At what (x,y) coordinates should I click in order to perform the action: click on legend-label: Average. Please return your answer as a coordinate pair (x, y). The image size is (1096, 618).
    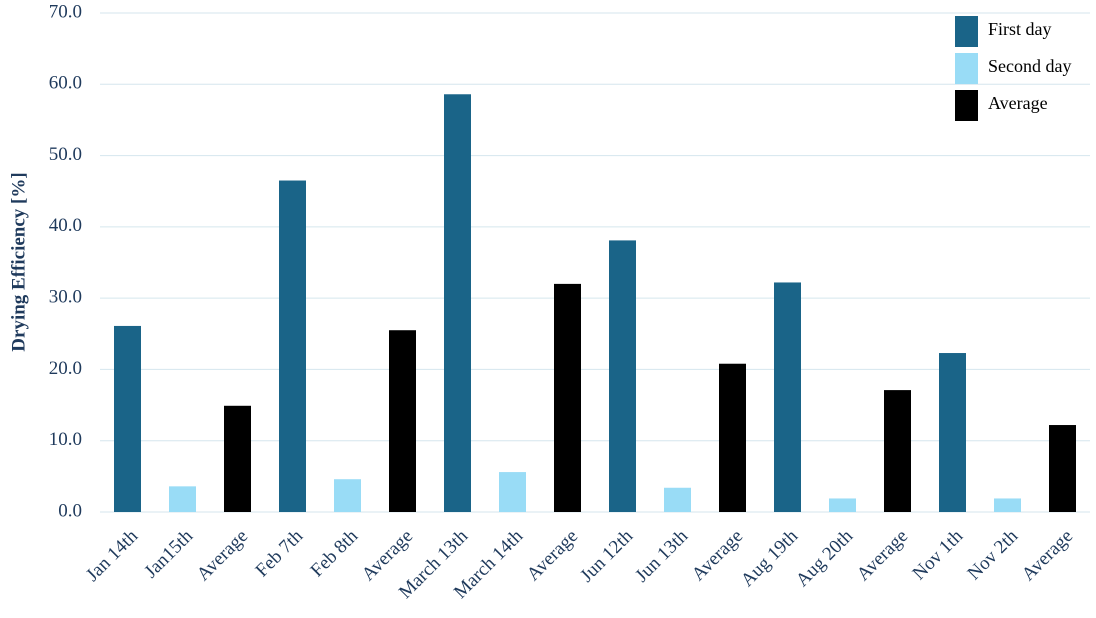
    Looking at the image, I should click on (1018, 103).